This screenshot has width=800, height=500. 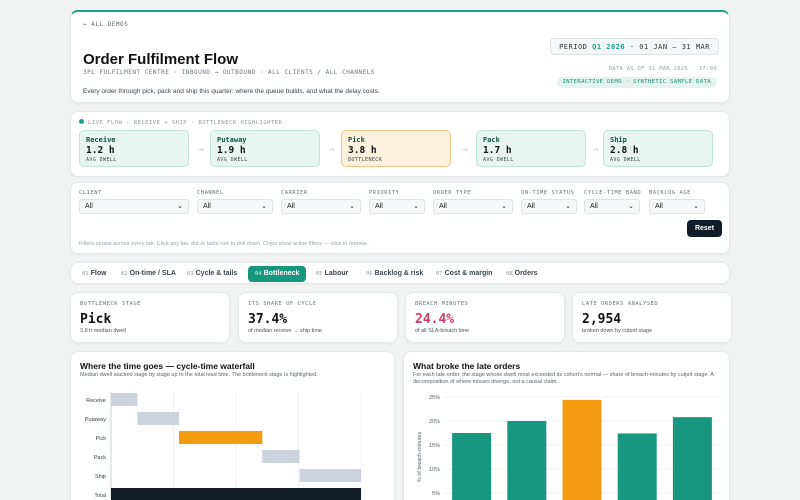 What do you see at coordinates (467, 366) in the screenshot?
I see `chart-title: What broke the late orders` at bounding box center [467, 366].